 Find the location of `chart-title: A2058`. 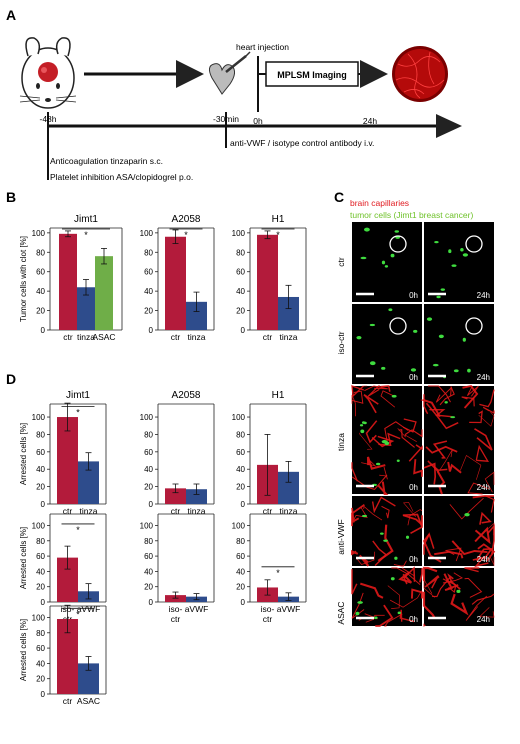

chart-title: A2058 is located at coordinates (186, 219).